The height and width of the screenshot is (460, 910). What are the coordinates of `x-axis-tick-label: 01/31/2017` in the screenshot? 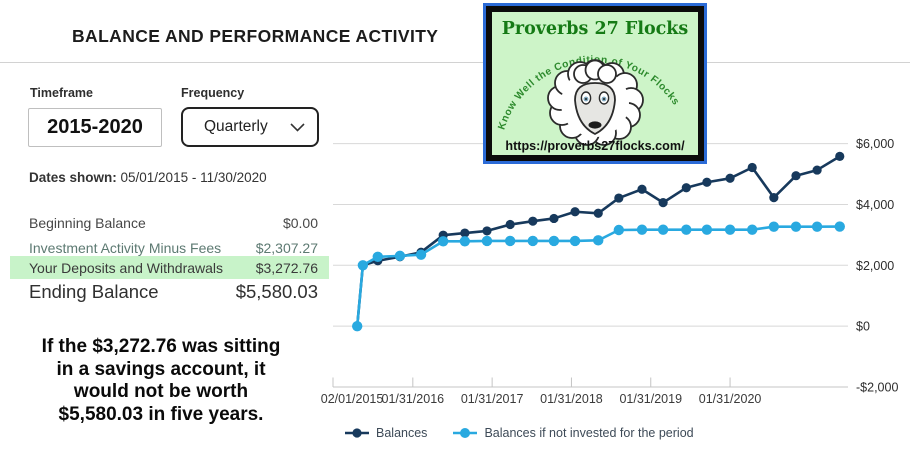 It's located at (492, 399).